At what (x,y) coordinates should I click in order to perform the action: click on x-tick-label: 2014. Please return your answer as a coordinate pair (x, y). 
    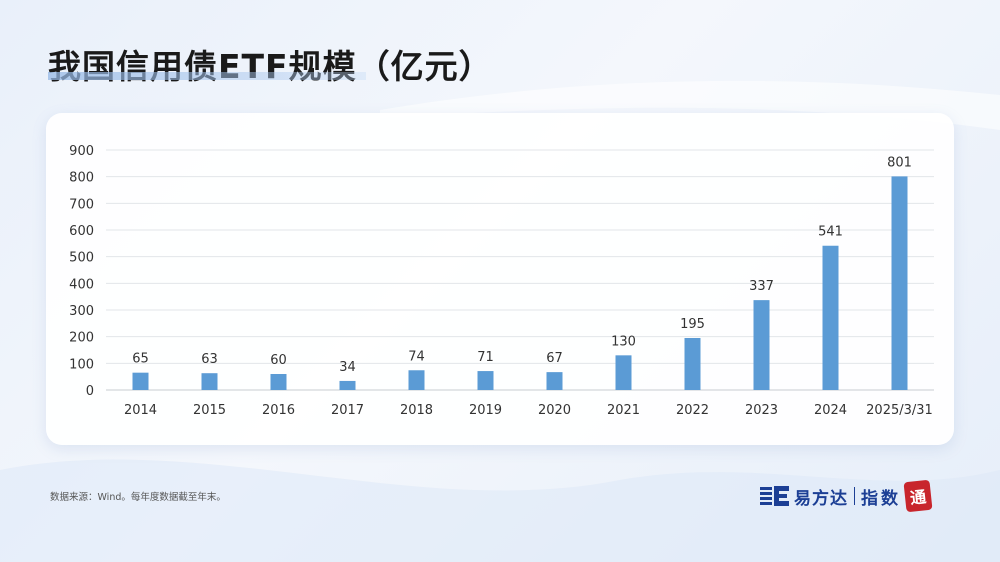
    Looking at the image, I should click on (140, 410).